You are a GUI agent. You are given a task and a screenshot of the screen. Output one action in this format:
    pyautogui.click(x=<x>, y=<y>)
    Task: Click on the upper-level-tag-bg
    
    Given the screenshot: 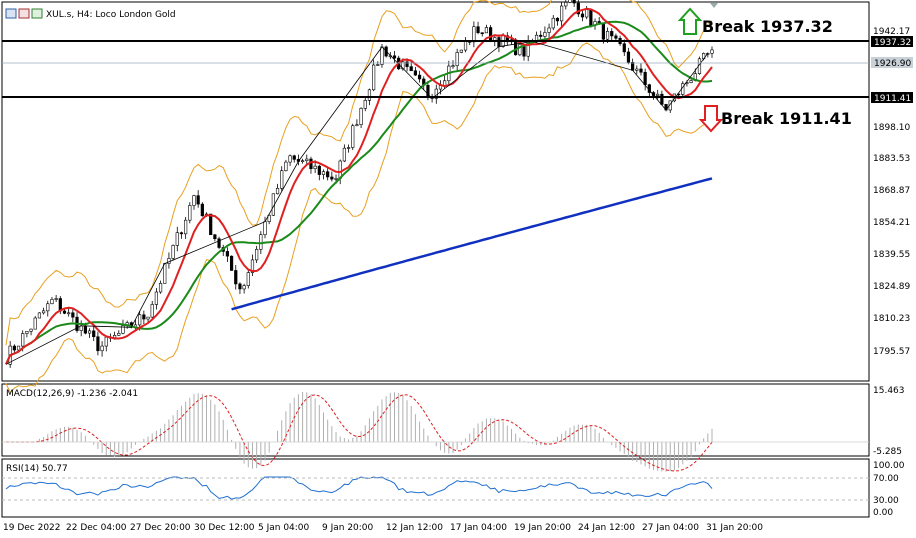 What is the action you would take?
    pyautogui.click(x=892, y=41)
    